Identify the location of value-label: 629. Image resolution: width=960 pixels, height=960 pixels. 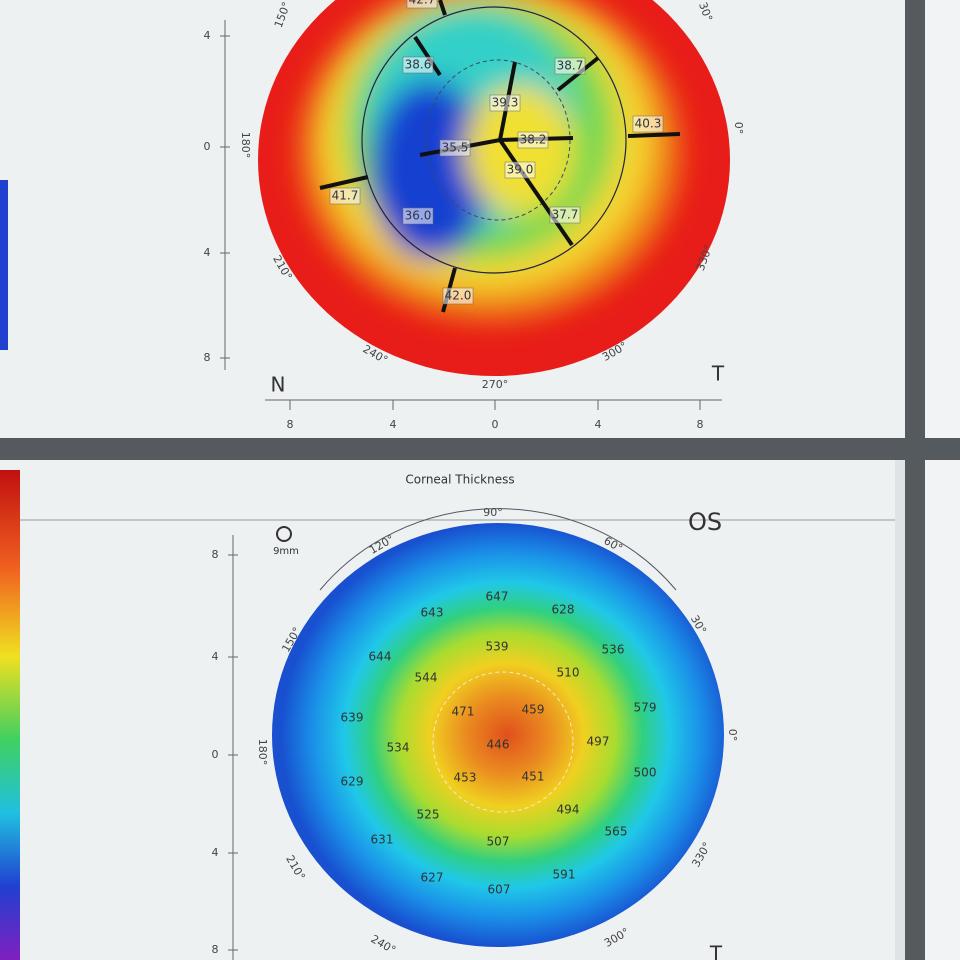
(352, 782).